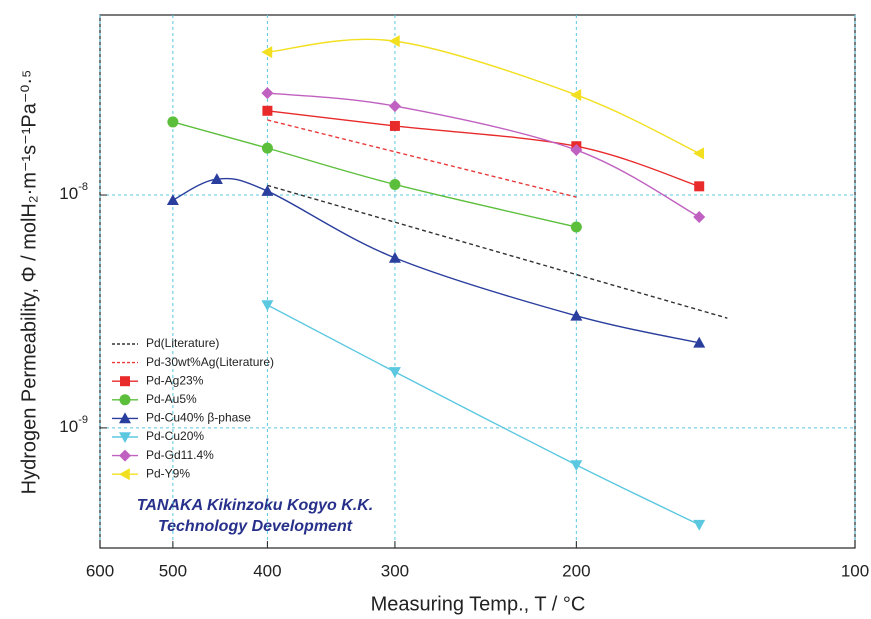 The height and width of the screenshot is (619, 871). What do you see at coordinates (173, 570) in the screenshot?
I see `x-tick-label: 500` at bounding box center [173, 570].